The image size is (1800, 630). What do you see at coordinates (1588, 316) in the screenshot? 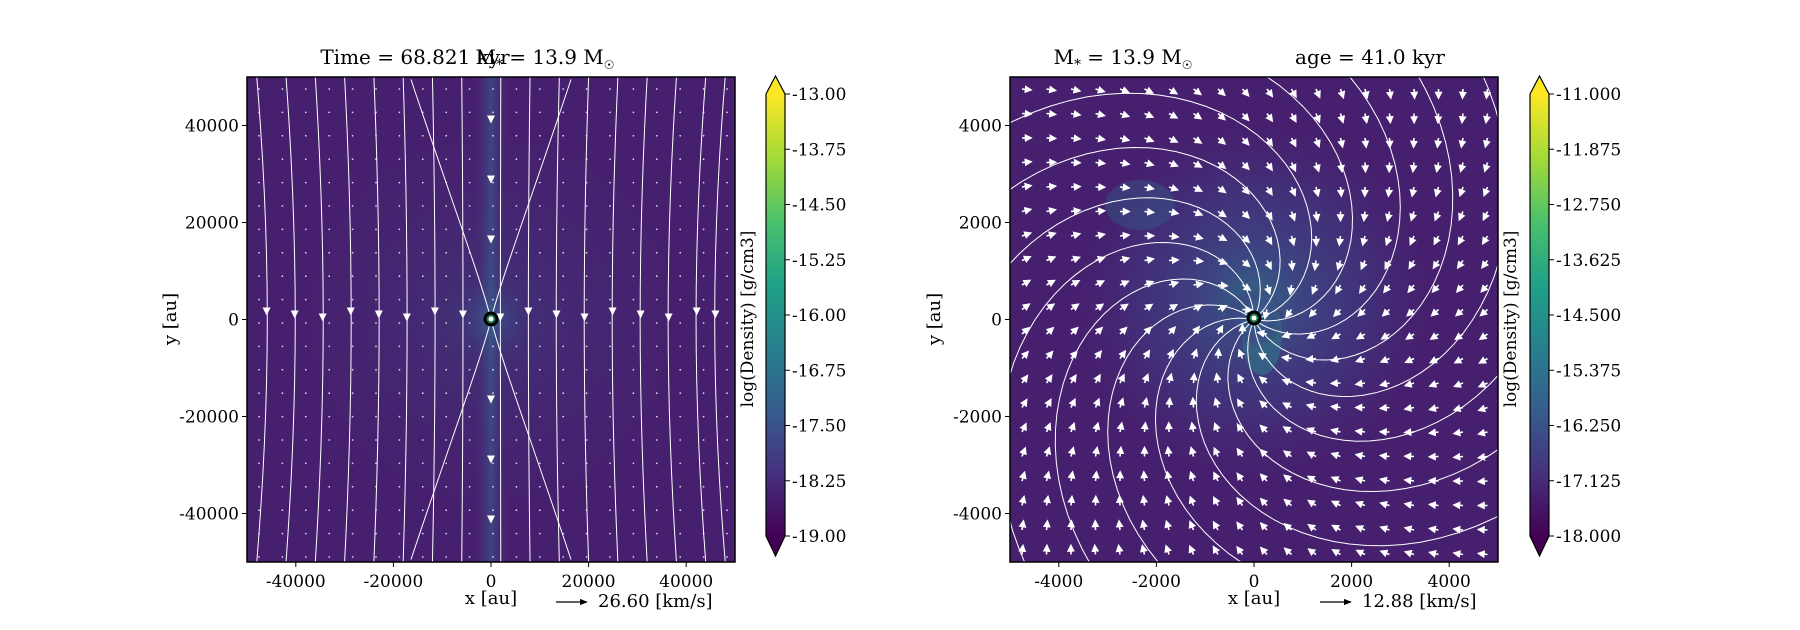
I see `colorbar-tick-label: -14.500` at bounding box center [1588, 316].